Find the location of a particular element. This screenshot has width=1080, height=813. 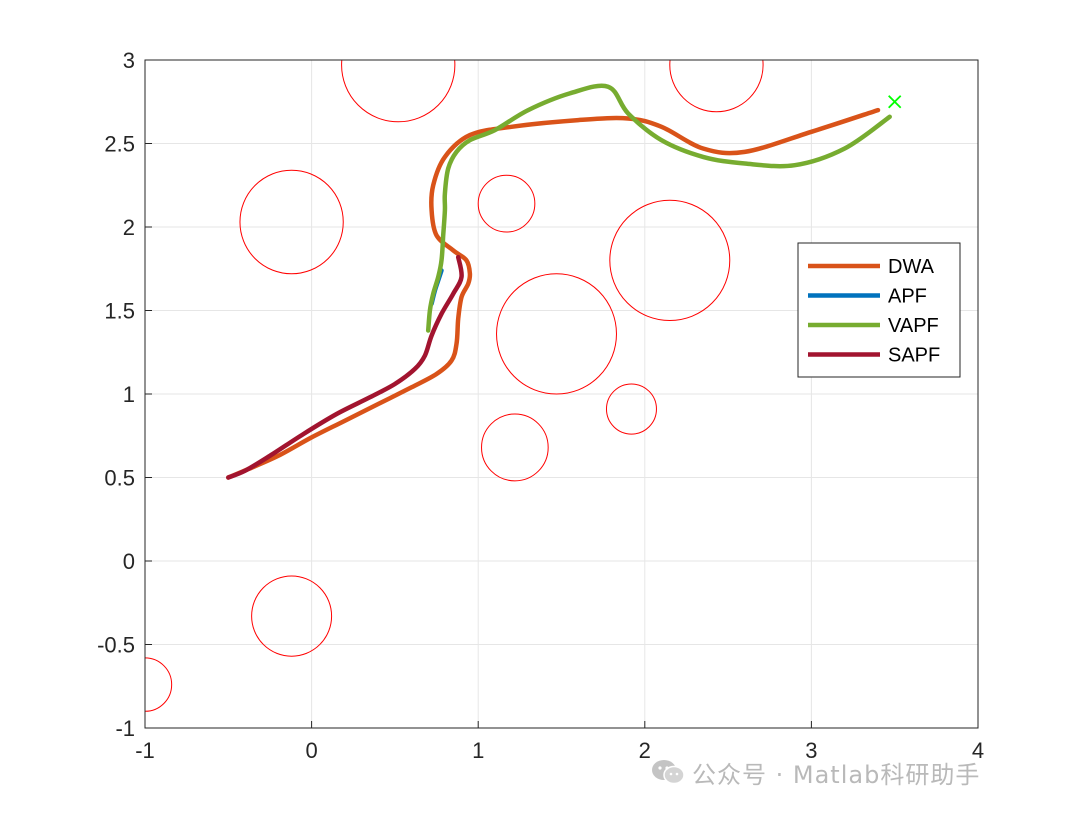

x-tick-label: -1 is located at coordinates (145, 750).